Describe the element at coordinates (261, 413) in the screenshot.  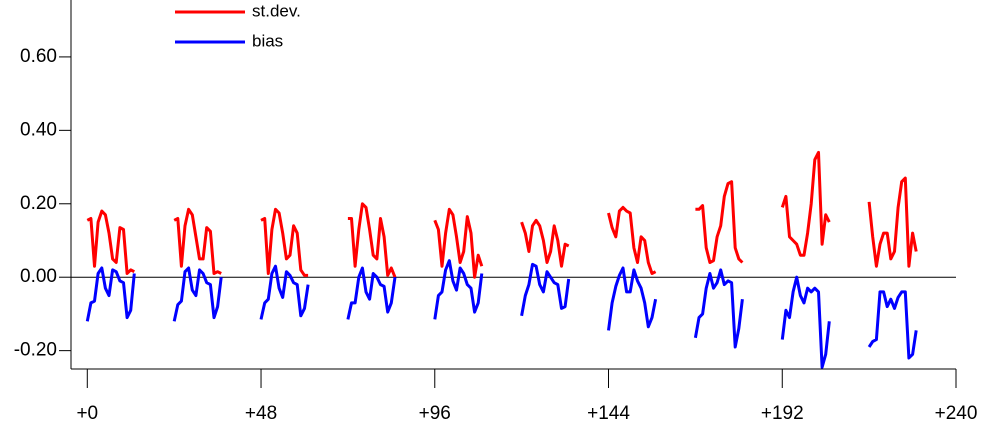
I see `x-tick-label: +48` at that location.